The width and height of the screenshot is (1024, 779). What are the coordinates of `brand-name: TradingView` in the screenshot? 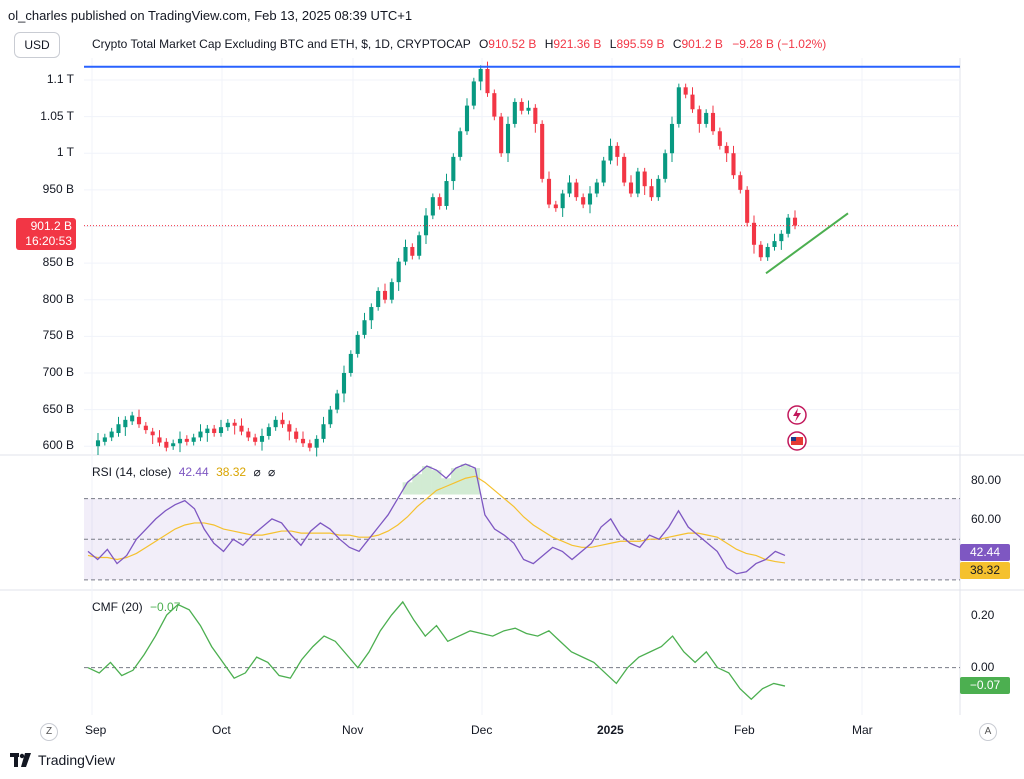 It's located at (77, 760).